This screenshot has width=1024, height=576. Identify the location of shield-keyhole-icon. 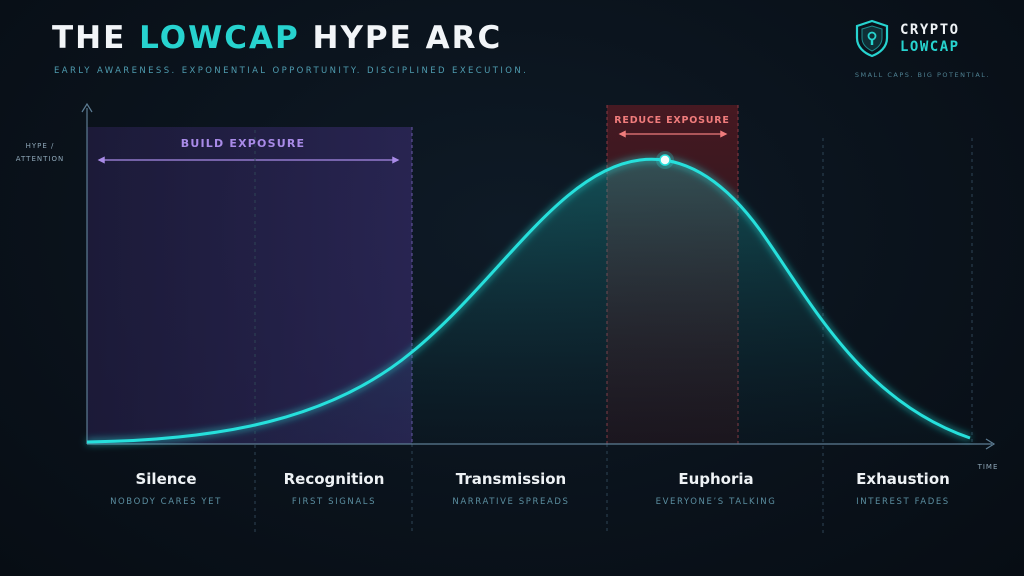
(872, 38).